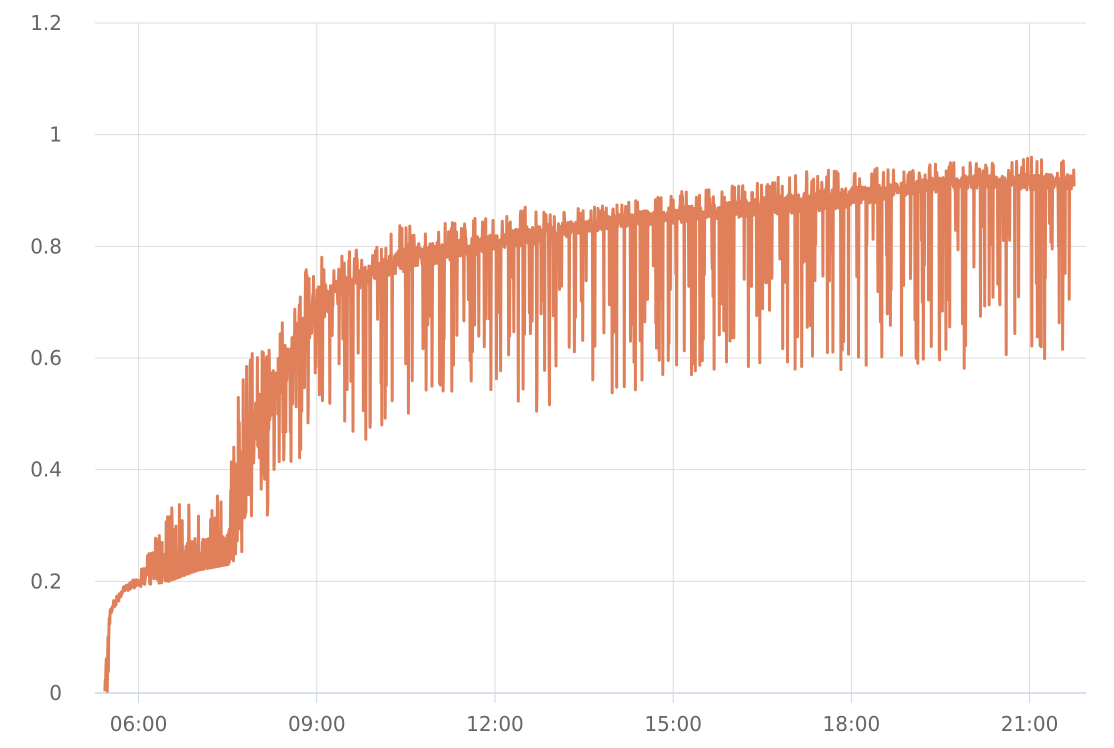 The image size is (1114, 748). What do you see at coordinates (55, 135) in the screenshot?
I see `y-tick-label: 1` at bounding box center [55, 135].